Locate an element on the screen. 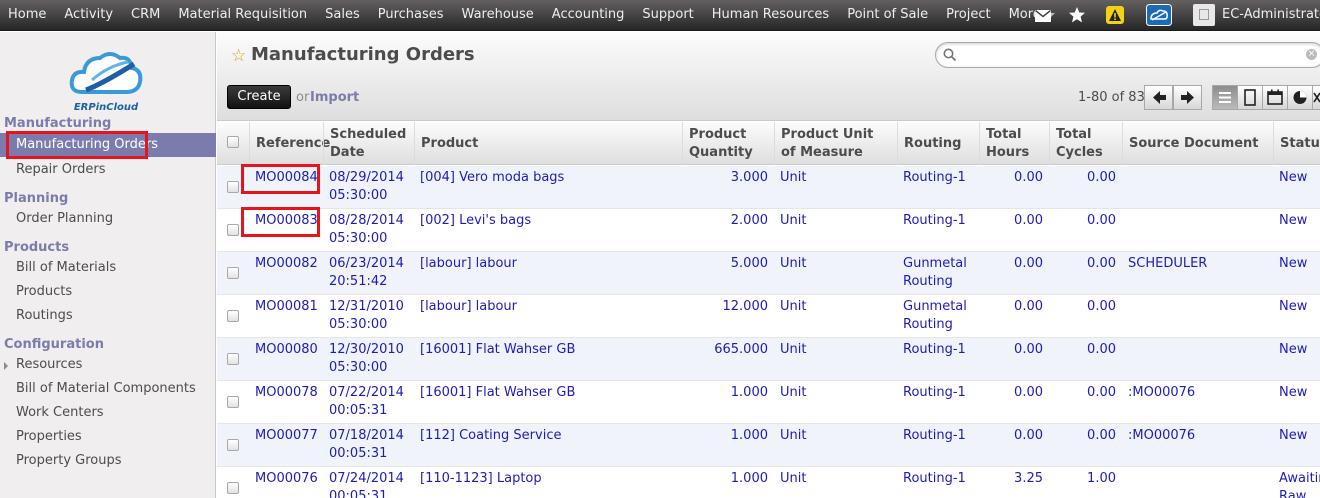 The image size is (1320, 498). import-link: Import is located at coordinates (335, 97).